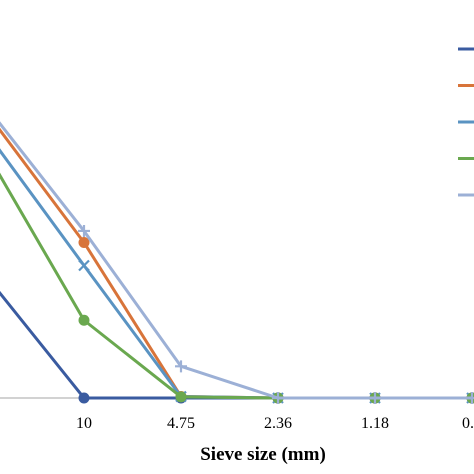 The height and width of the screenshot is (474, 474). What do you see at coordinates (278, 423) in the screenshot?
I see `x-tick-label: 2.36` at bounding box center [278, 423].